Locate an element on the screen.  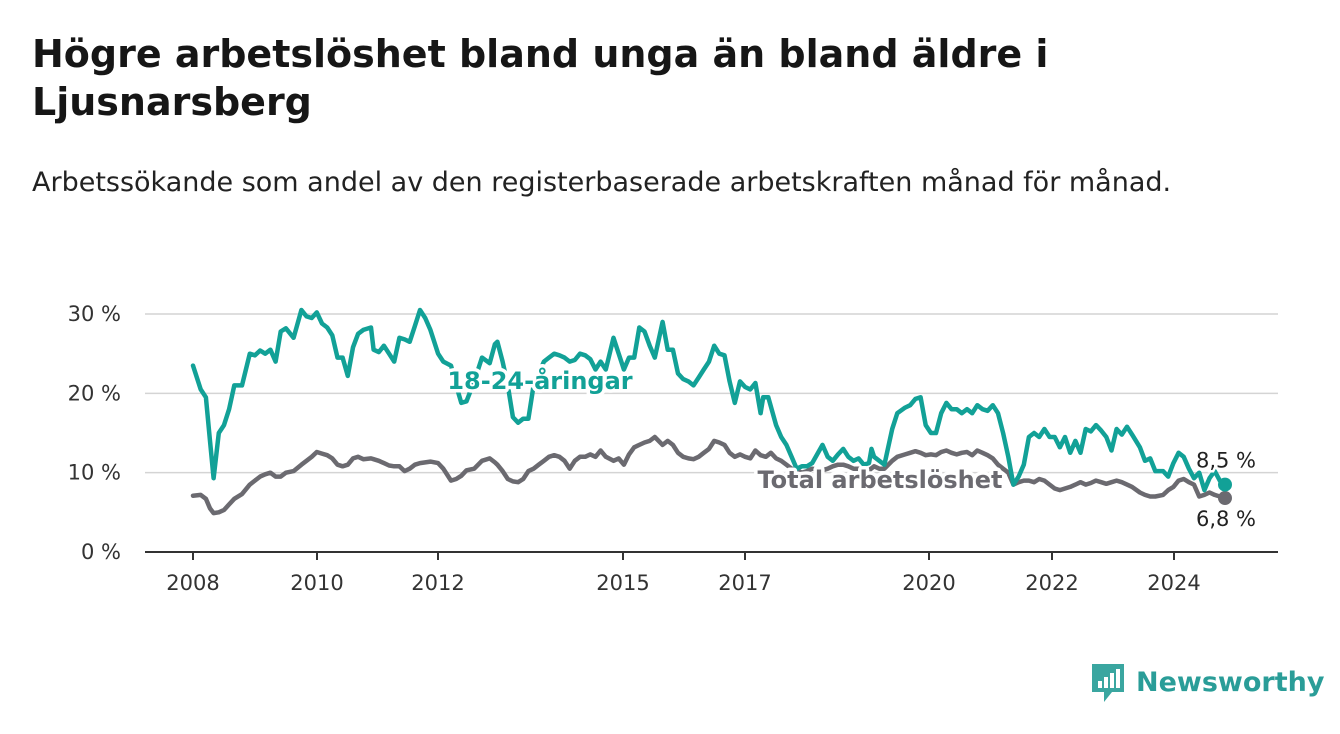
series-label-total: Total arbetslöshet is located at coordinates (879, 480).